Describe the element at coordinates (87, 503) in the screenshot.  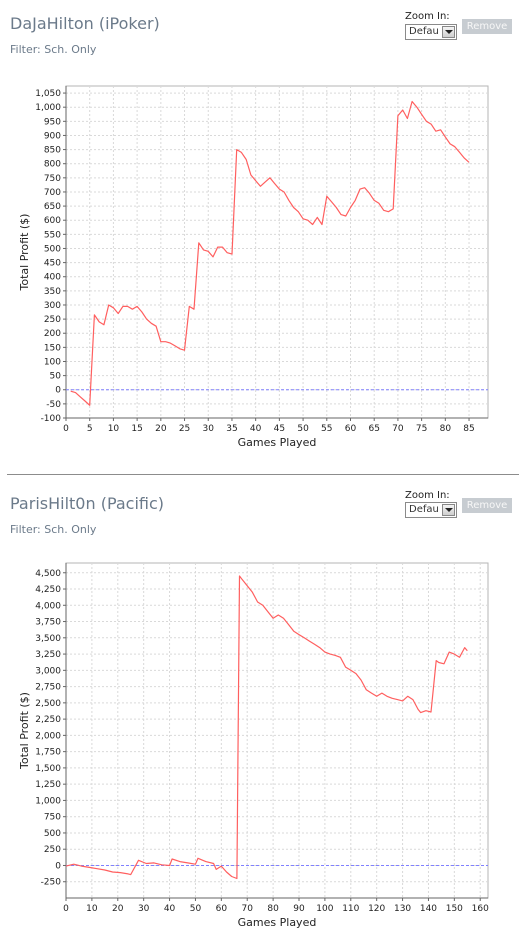
I see `panel-title: ParisHilt0n (Pacific)` at that location.